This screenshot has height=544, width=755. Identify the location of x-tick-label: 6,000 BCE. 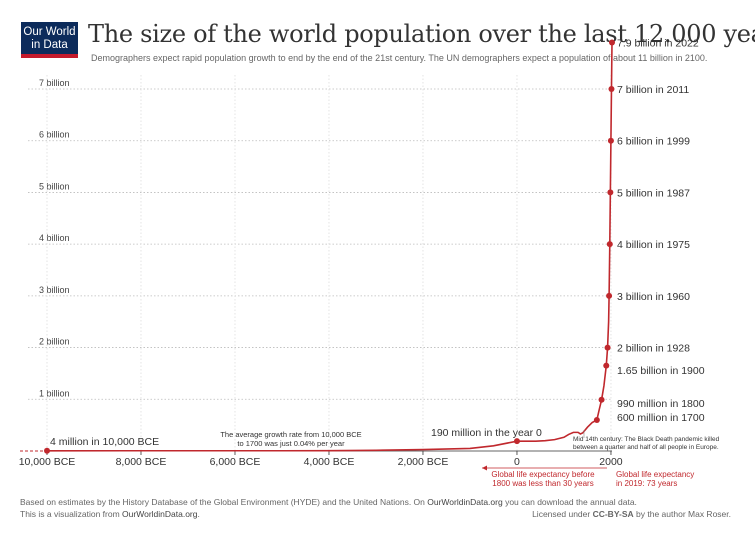
(235, 462).